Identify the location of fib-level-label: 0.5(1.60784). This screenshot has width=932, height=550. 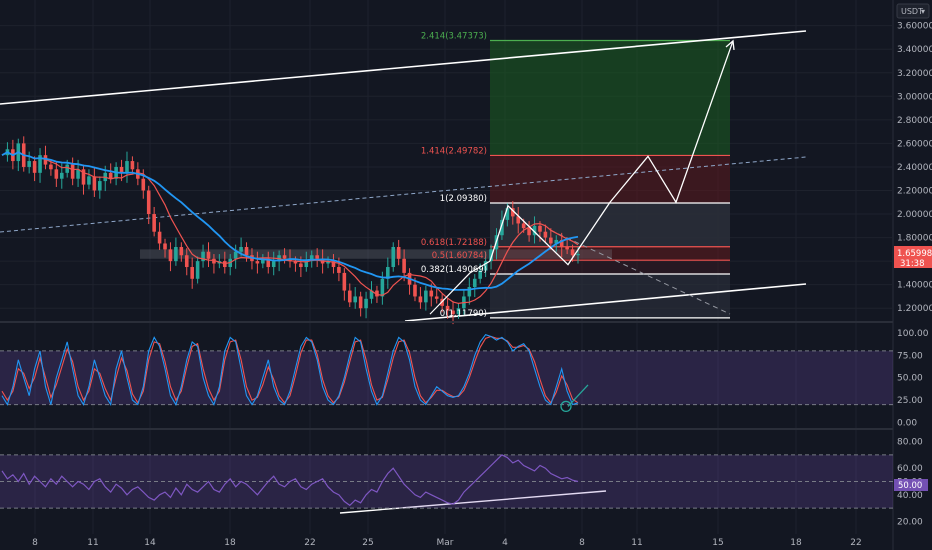
(459, 256).